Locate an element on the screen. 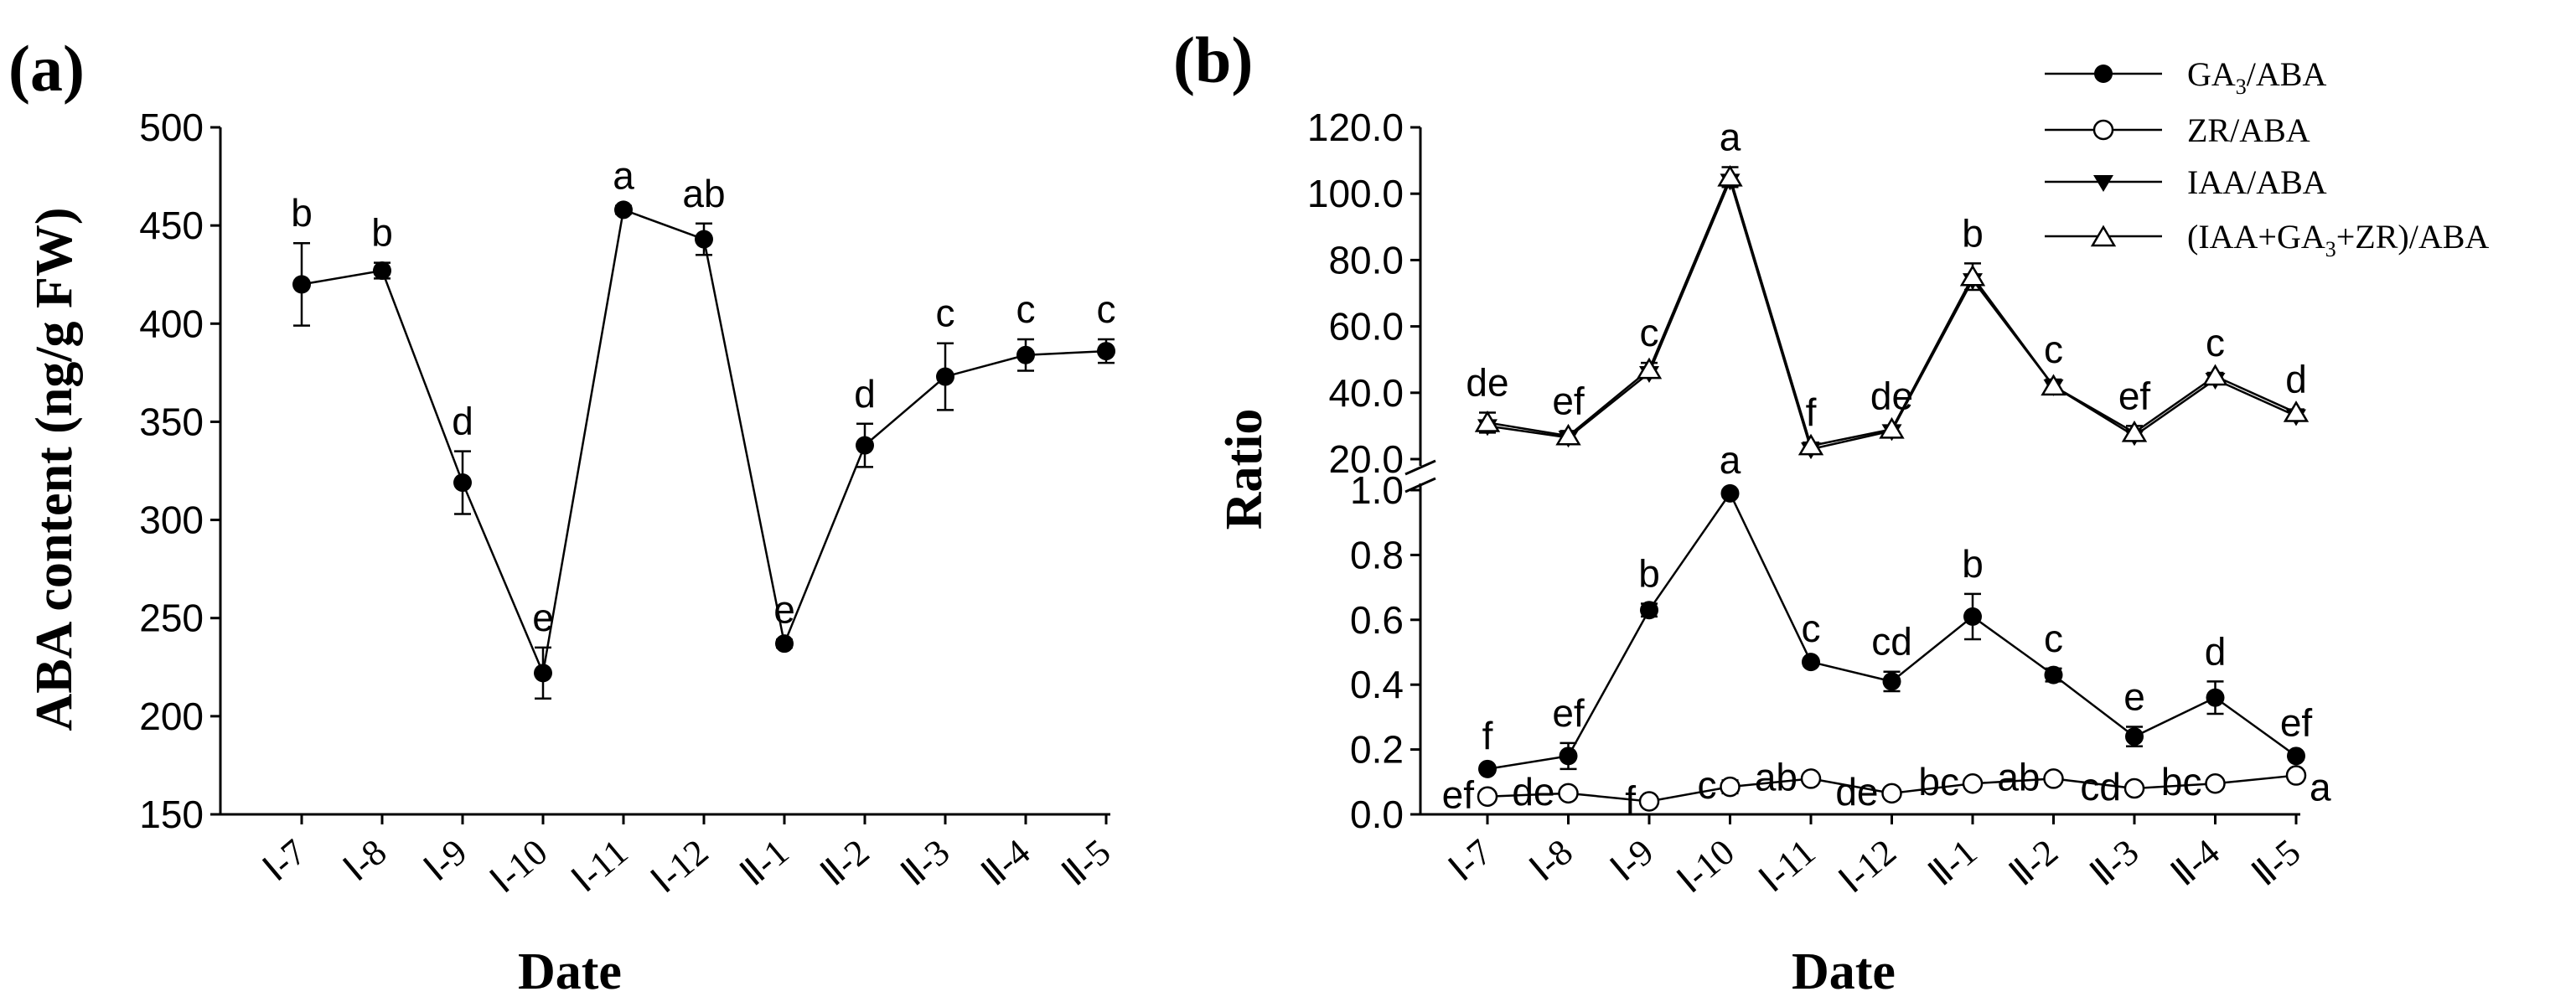  panel-a-label: (a) is located at coordinates (46, 68).